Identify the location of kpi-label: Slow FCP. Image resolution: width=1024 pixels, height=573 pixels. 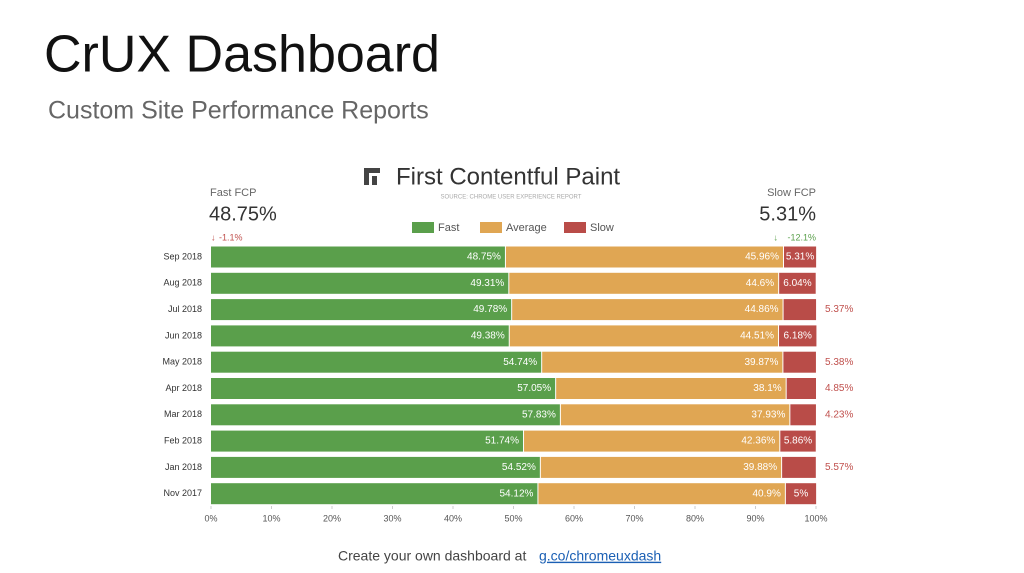
(791, 193).